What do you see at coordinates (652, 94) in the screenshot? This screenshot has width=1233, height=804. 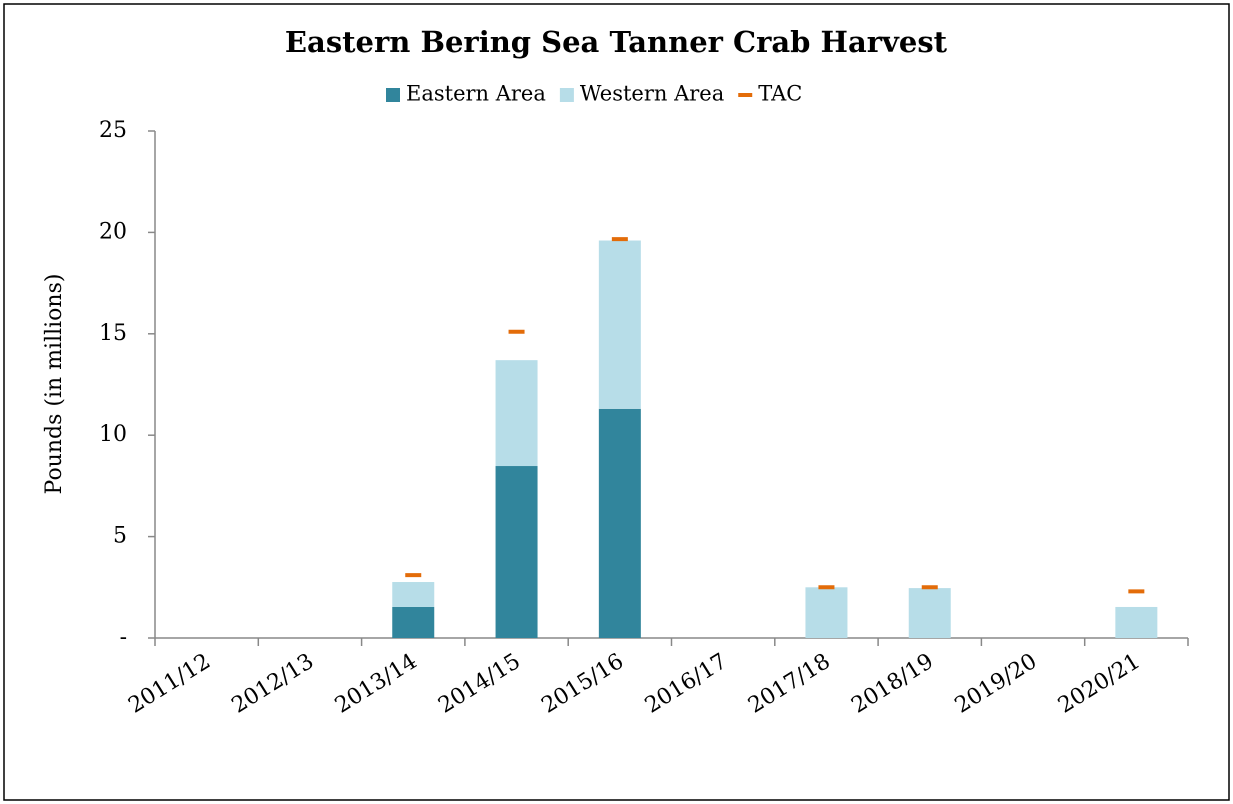 I see `legend-label: Western Area` at bounding box center [652, 94].